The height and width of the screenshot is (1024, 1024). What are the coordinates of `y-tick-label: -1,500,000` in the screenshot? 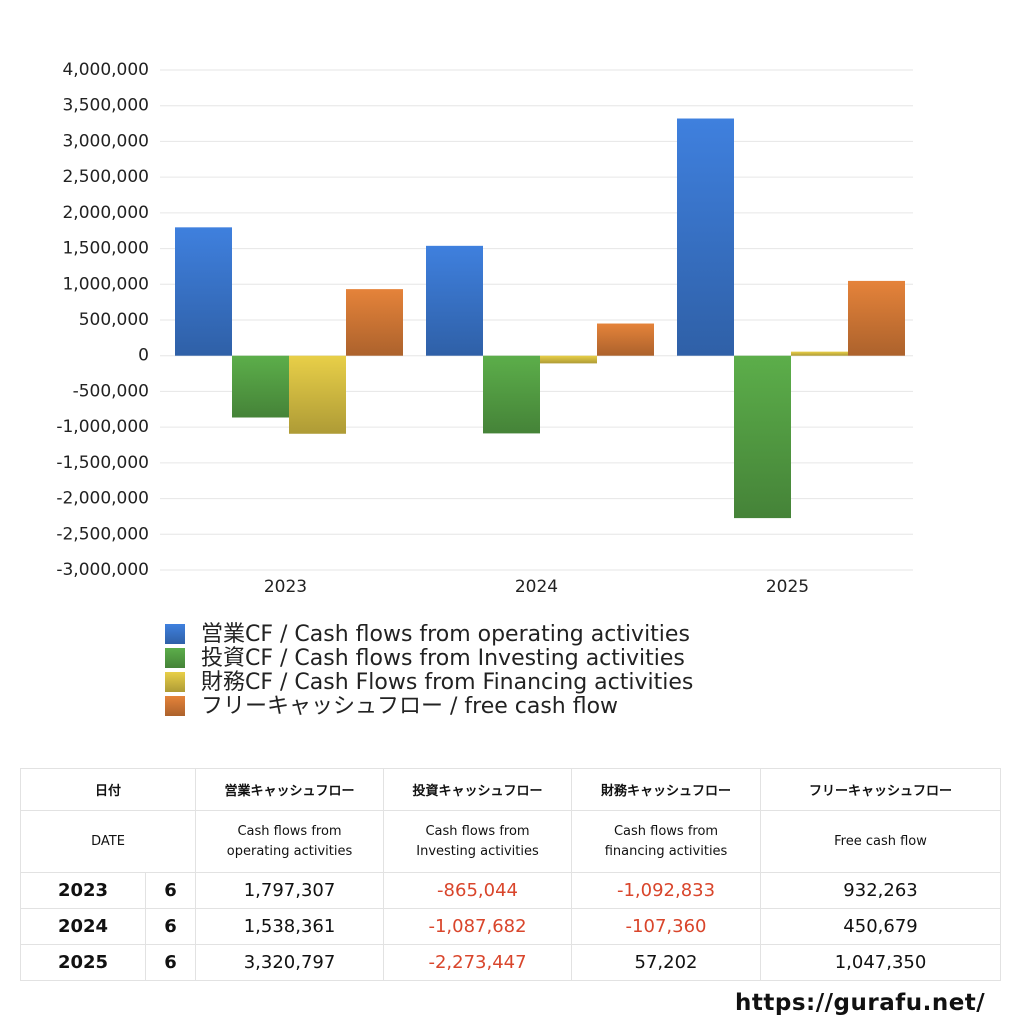 It's located at (102, 463).